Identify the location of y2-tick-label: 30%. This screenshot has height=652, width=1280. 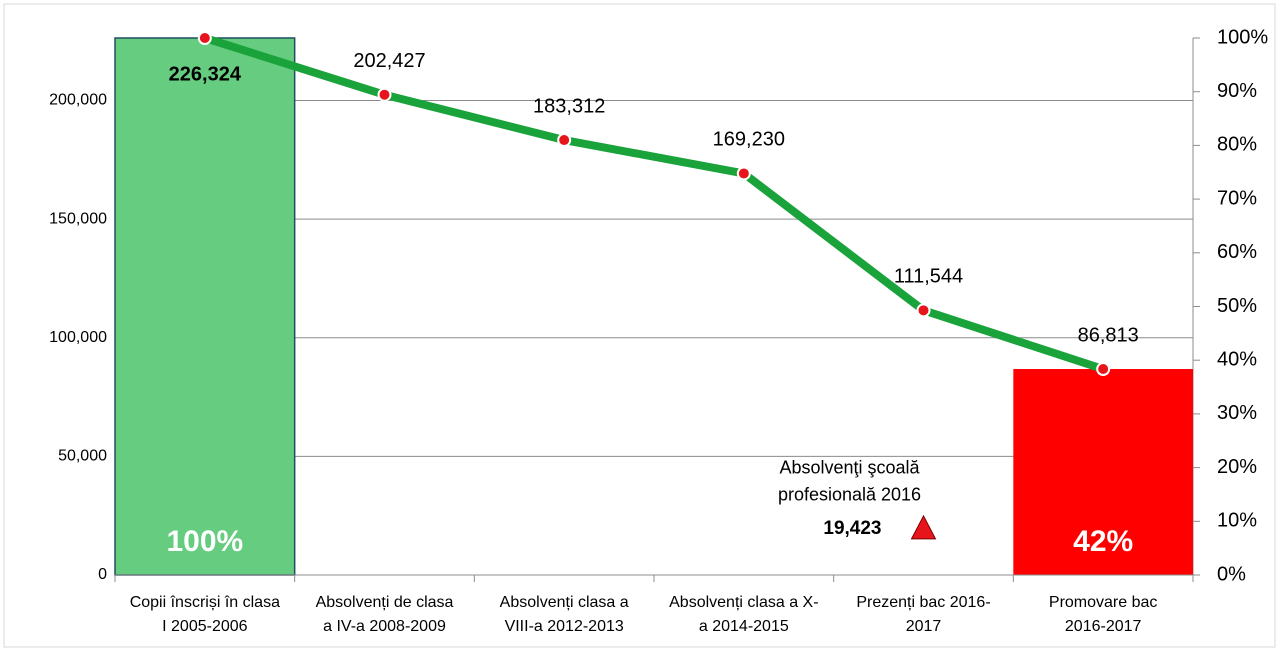
(1237, 413).